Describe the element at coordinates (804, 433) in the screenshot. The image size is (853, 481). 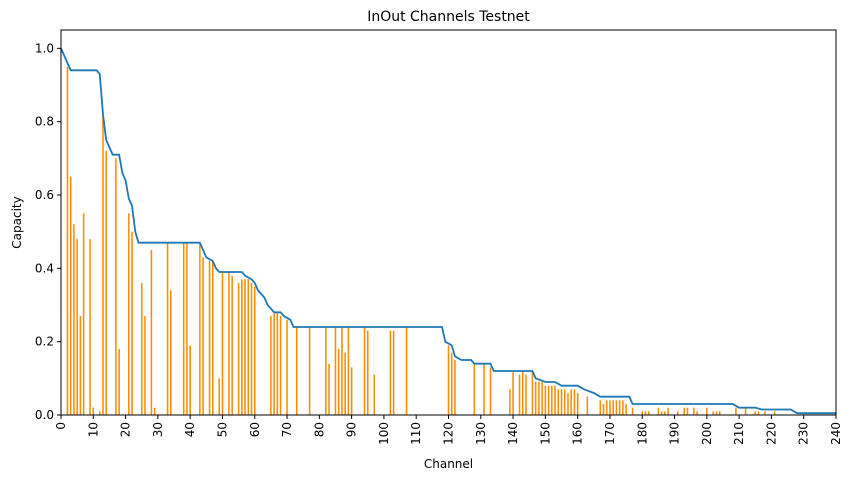
I see `x-tick-label: 230` at that location.